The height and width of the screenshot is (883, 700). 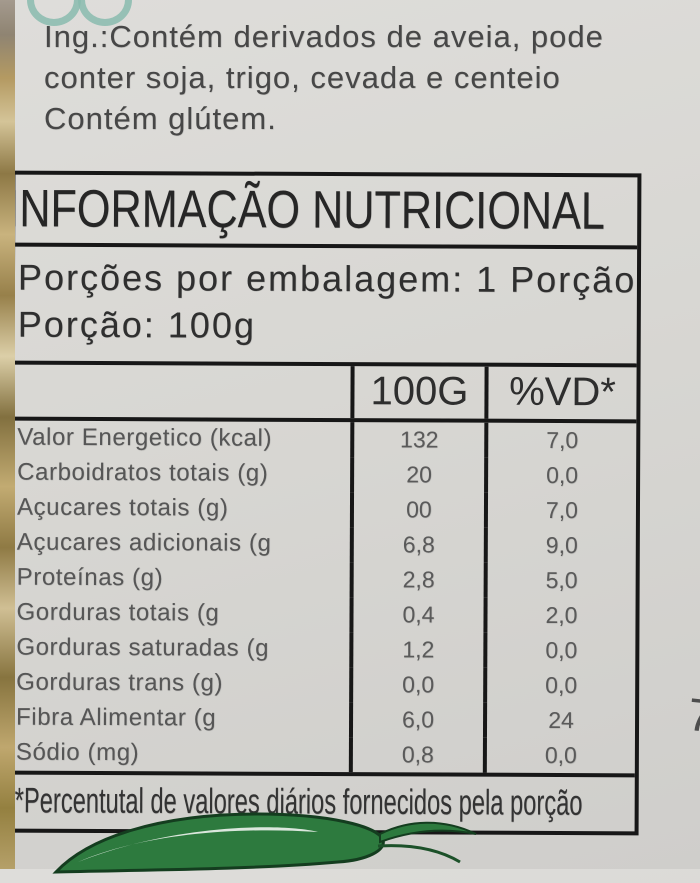 I want to click on column-header-vd: %VD*, so click(x=560, y=392).